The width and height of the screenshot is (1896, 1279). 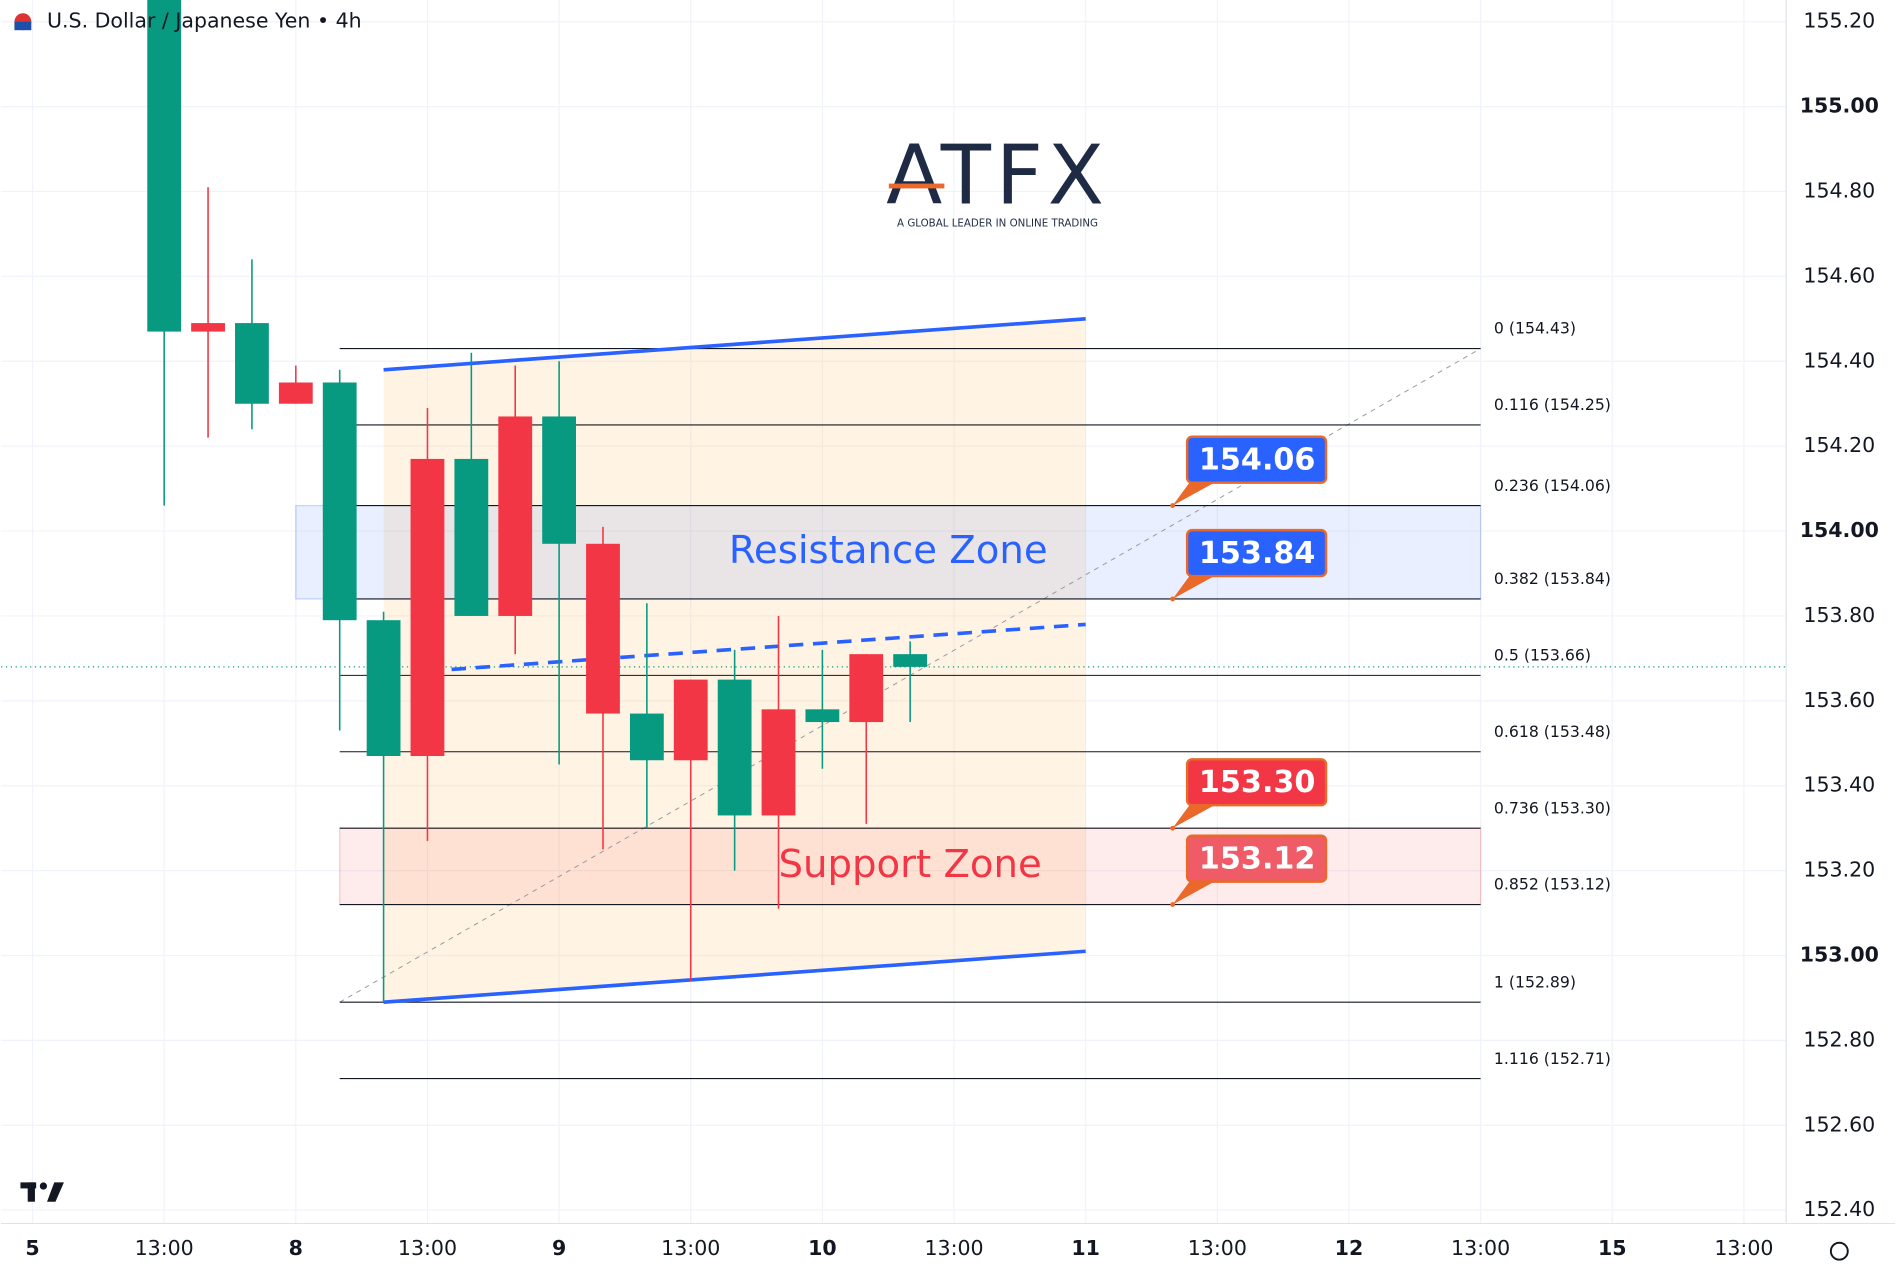 I want to click on chart-title: U.S. Dollar / Japanese Yen • 4h, so click(x=204, y=21).